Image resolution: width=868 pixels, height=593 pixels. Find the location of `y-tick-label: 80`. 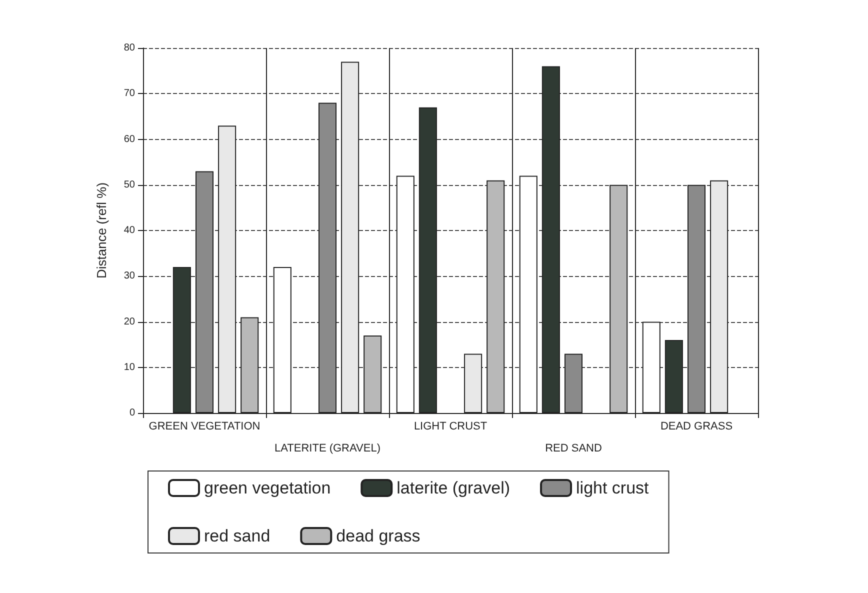

y-tick-label: 80 is located at coordinates (130, 48).